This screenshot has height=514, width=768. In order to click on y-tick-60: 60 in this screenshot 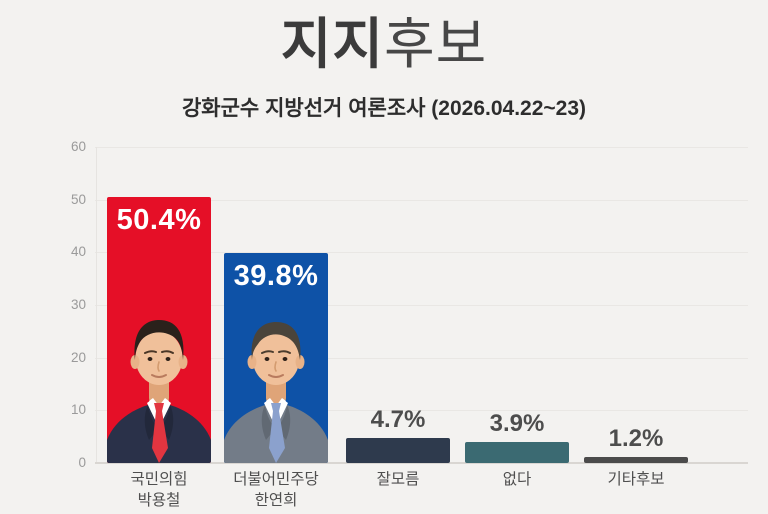, I will do `click(78, 146)`.